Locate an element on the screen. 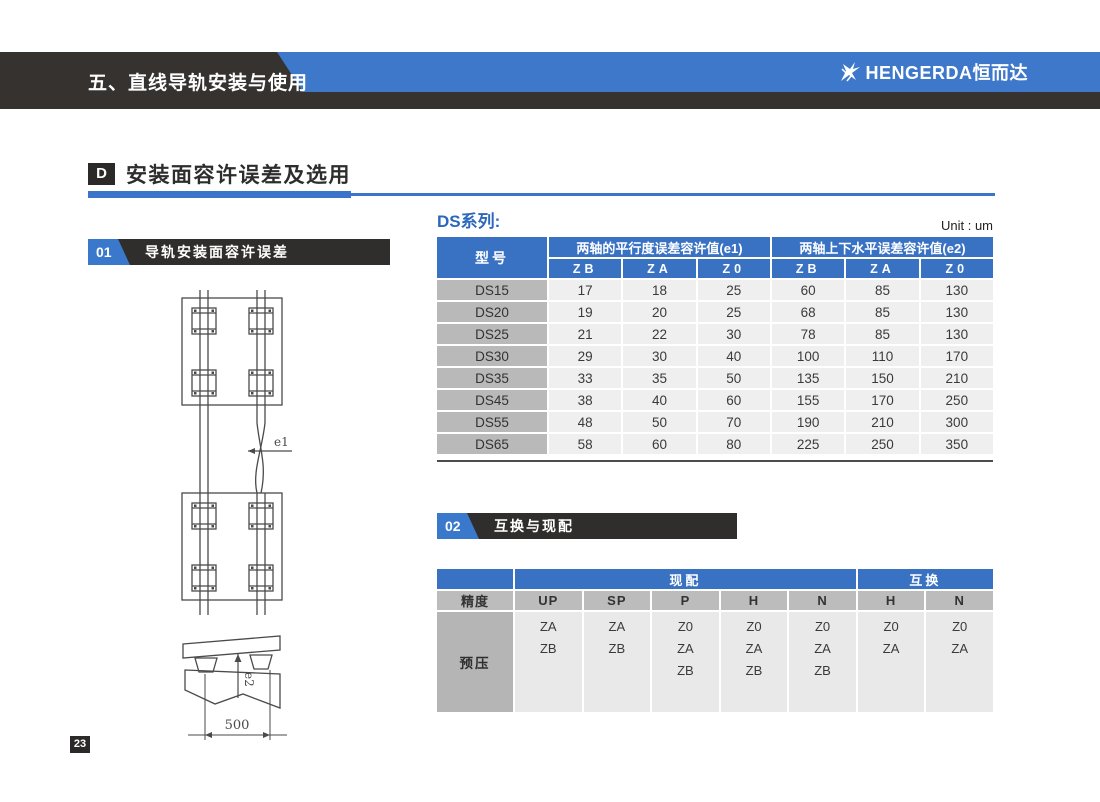  level-group-header: 两轴上下水平误差容许值(e2) is located at coordinates (882, 247).